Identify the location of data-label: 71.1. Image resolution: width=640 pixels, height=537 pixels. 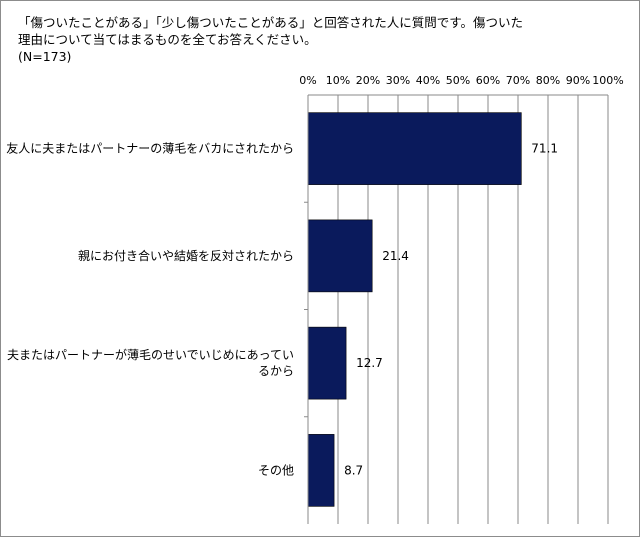
(544, 149).